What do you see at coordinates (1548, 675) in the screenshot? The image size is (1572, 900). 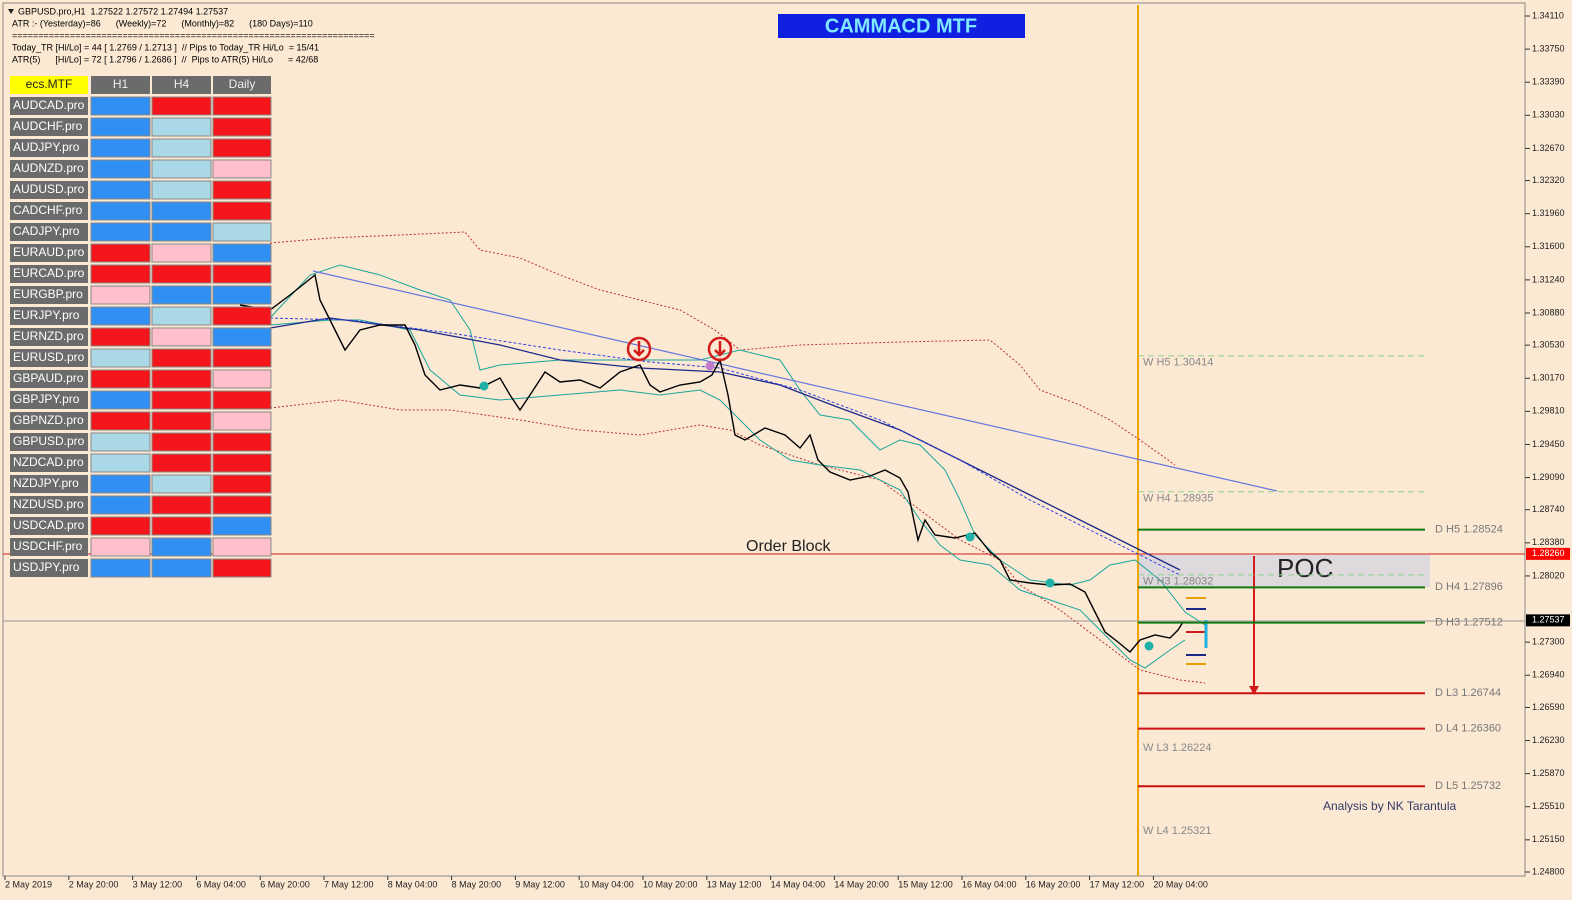 I see `tick-label: 1.26940` at bounding box center [1548, 675].